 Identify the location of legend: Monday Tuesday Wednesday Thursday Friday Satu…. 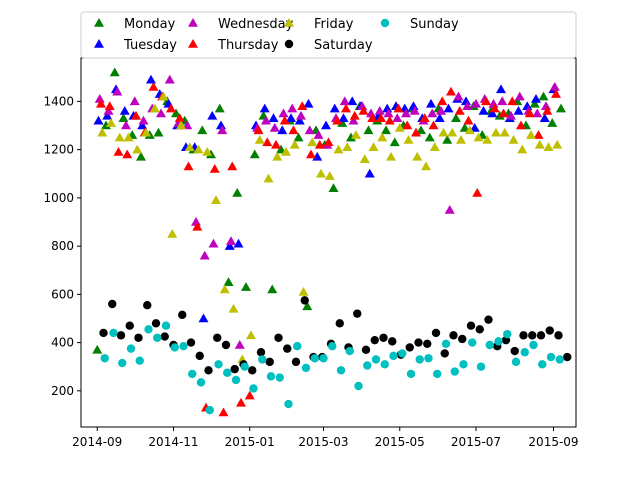
(328, 35).